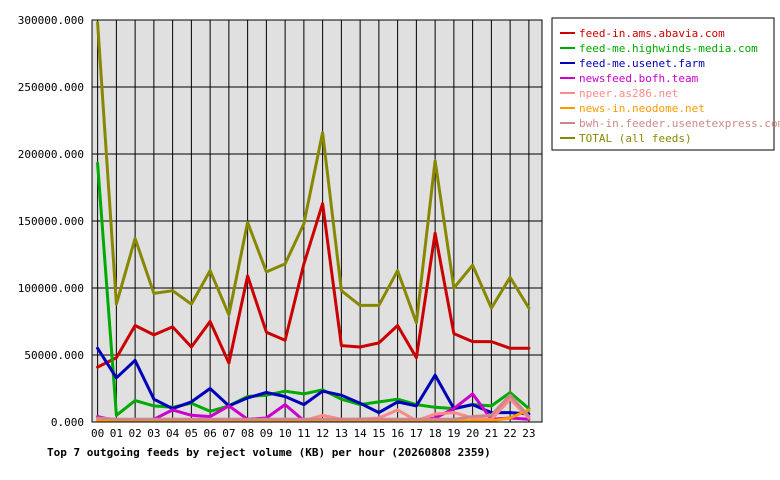 The width and height of the screenshot is (780, 480). I want to click on legend-entry: feed-me.highwinds-media.com, so click(668, 48).